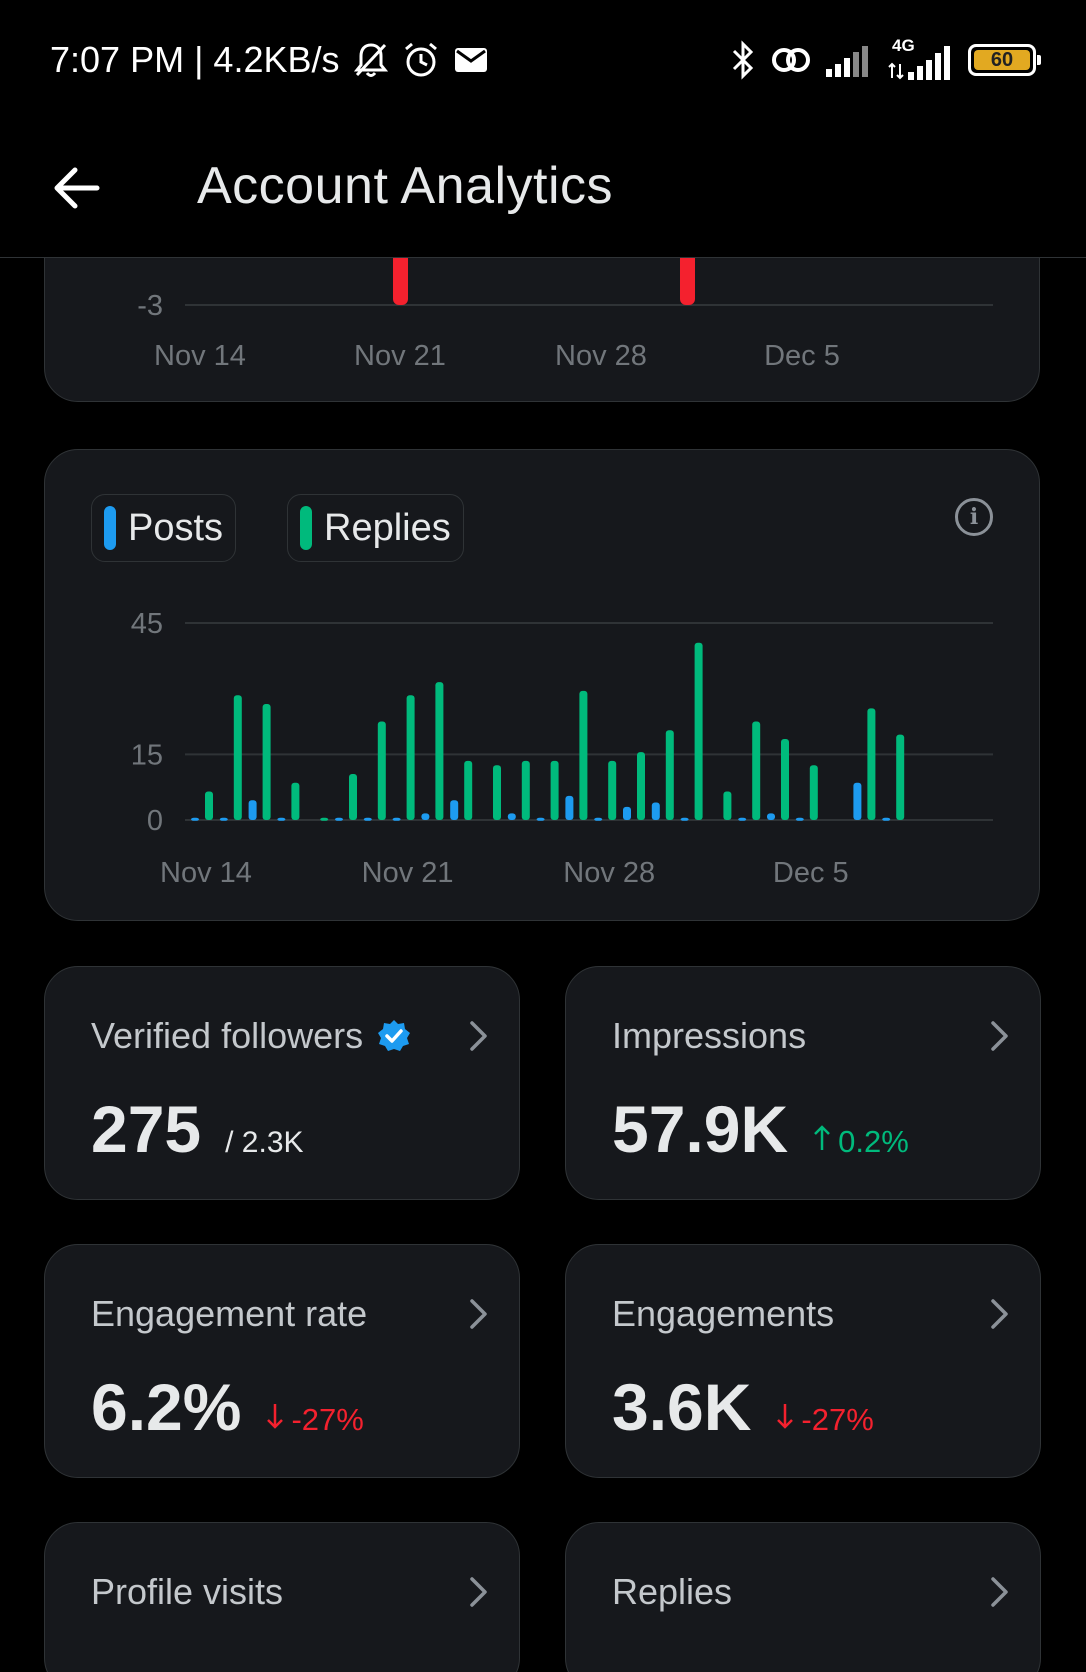  Describe the element at coordinates (197, 1129) in the screenshot. I see `metric-value-row: 275 / 2.3K` at that location.